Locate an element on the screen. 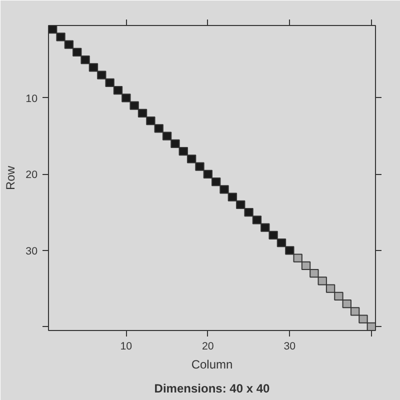  x-axis-title: Column is located at coordinates (212, 365).